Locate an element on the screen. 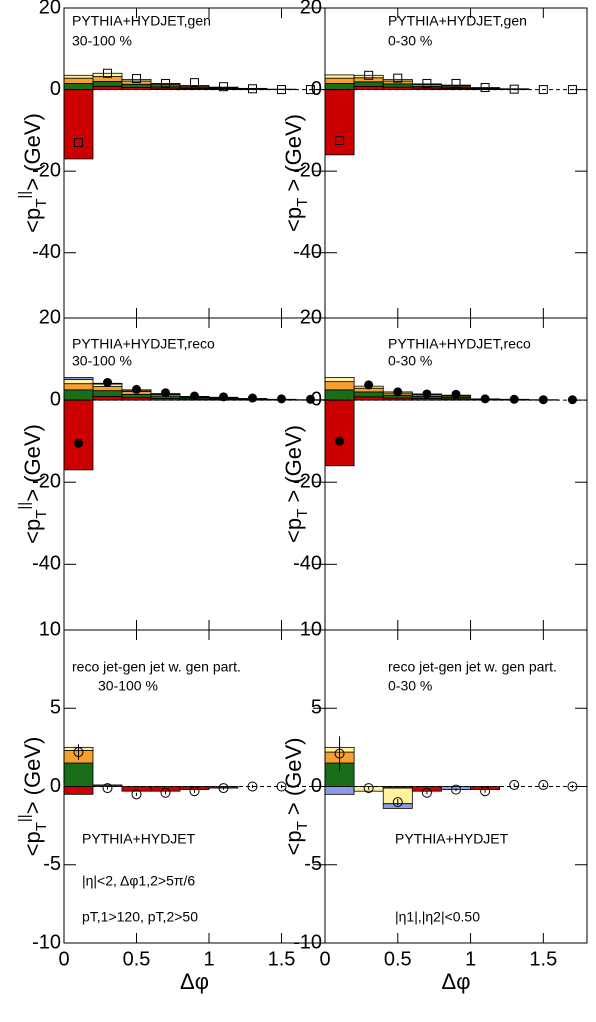  annotation: pT,1>120, pT,2>50 is located at coordinates (140, 917).